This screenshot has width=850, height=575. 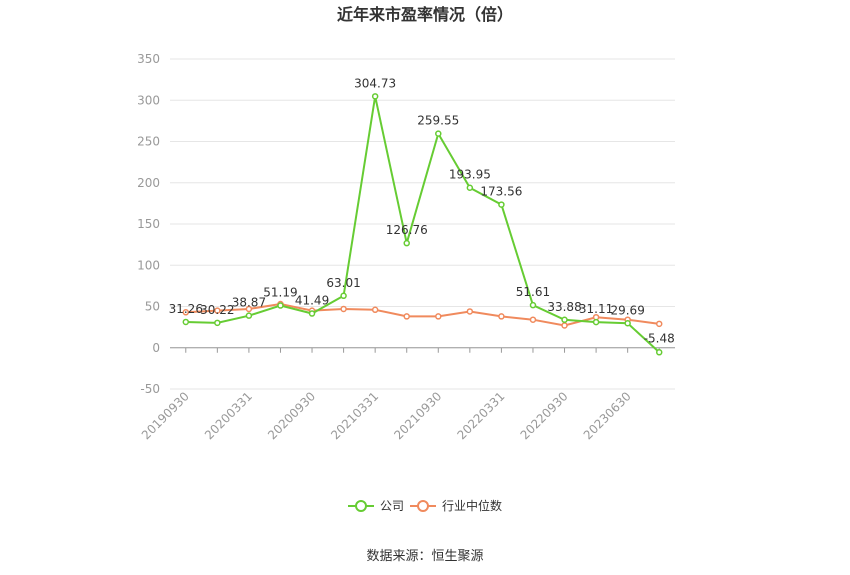 What do you see at coordinates (148, 183) in the screenshot?
I see `y-tick-label: 200` at bounding box center [148, 183].